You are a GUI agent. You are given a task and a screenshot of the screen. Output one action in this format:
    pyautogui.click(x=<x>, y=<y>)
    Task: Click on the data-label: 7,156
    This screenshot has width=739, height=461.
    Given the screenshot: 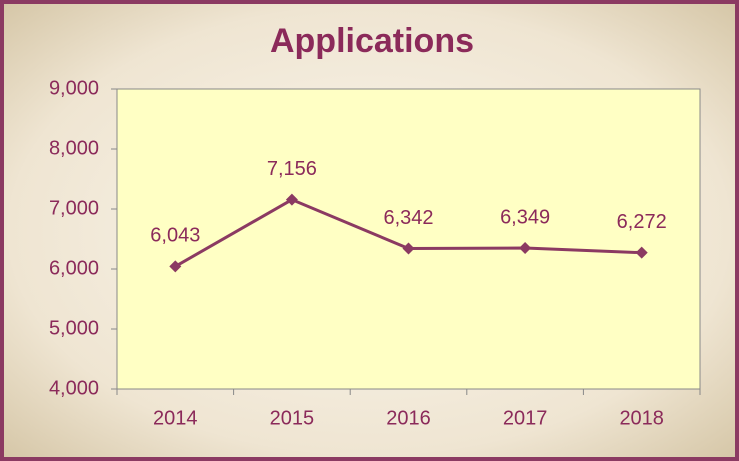 What is the action you would take?
    pyautogui.click(x=292, y=169)
    